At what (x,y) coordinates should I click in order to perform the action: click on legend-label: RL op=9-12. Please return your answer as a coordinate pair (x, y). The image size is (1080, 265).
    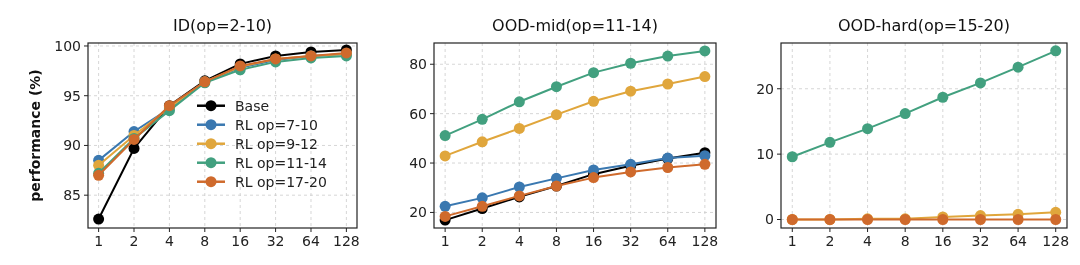
    Looking at the image, I should click on (276, 143).